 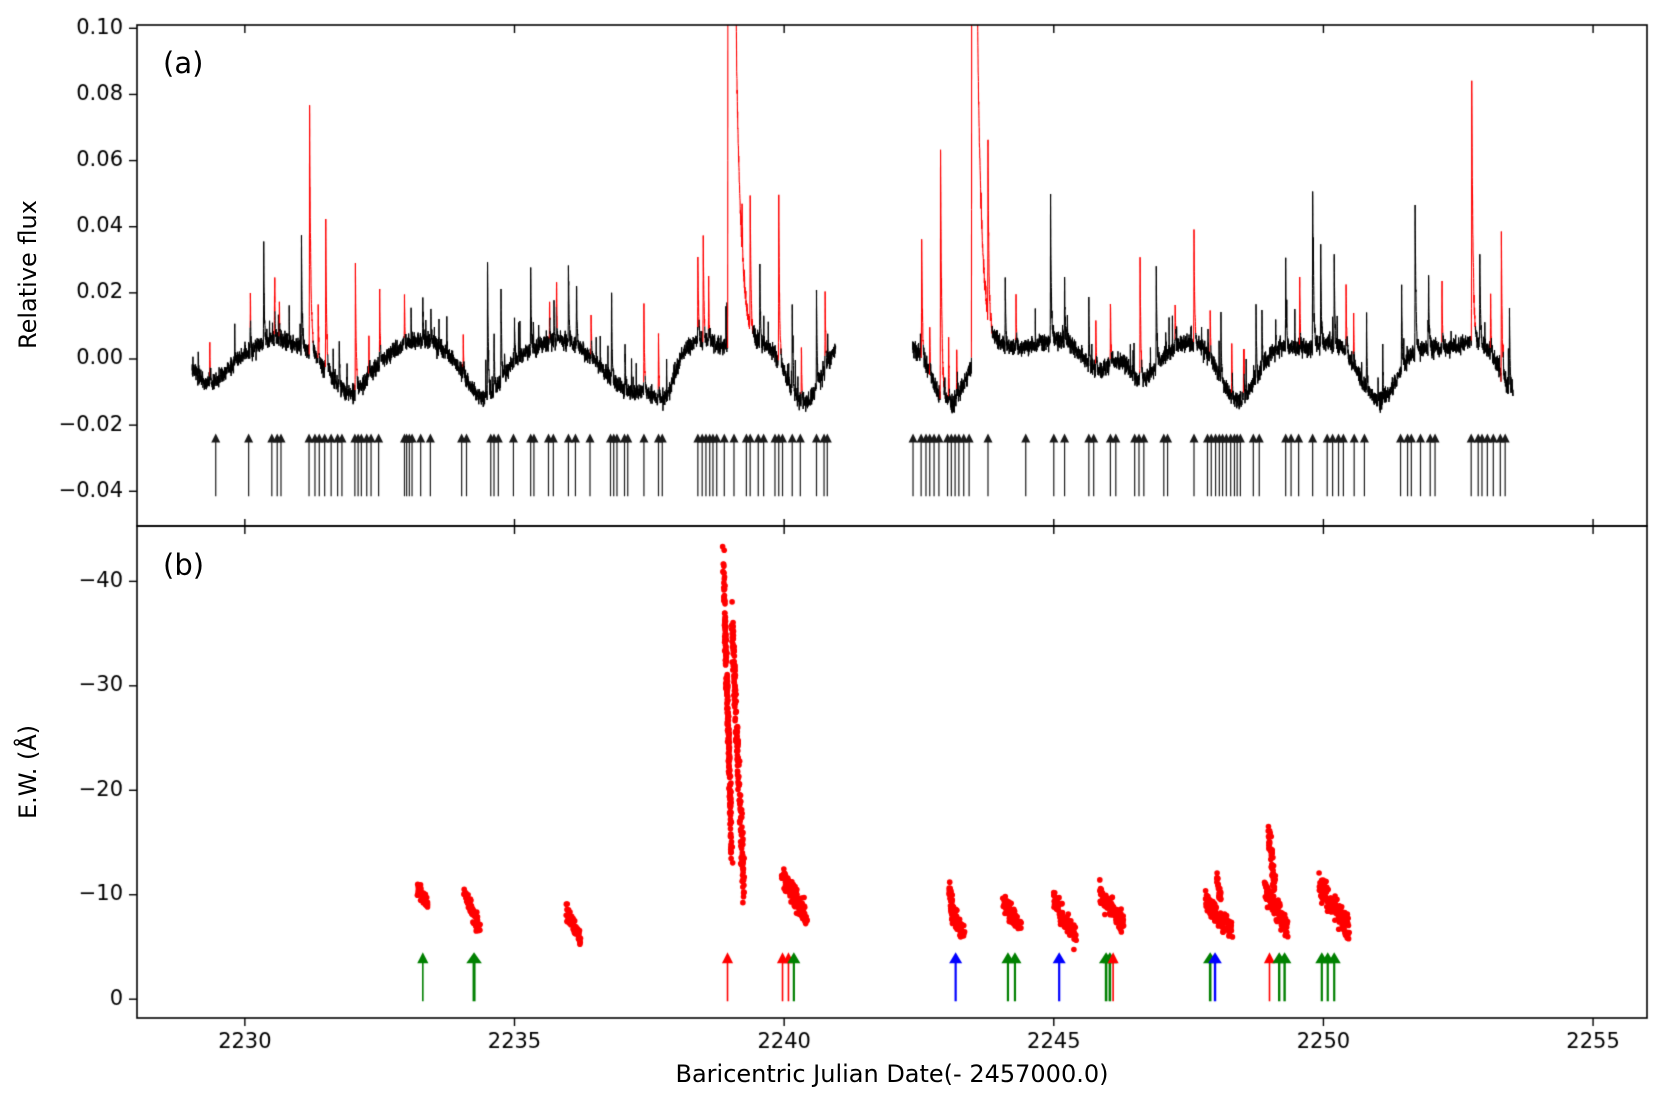 I want to click on x-axis-label: Baricentric Julian Date(- 2457000.0), so click(x=892, y=1074).